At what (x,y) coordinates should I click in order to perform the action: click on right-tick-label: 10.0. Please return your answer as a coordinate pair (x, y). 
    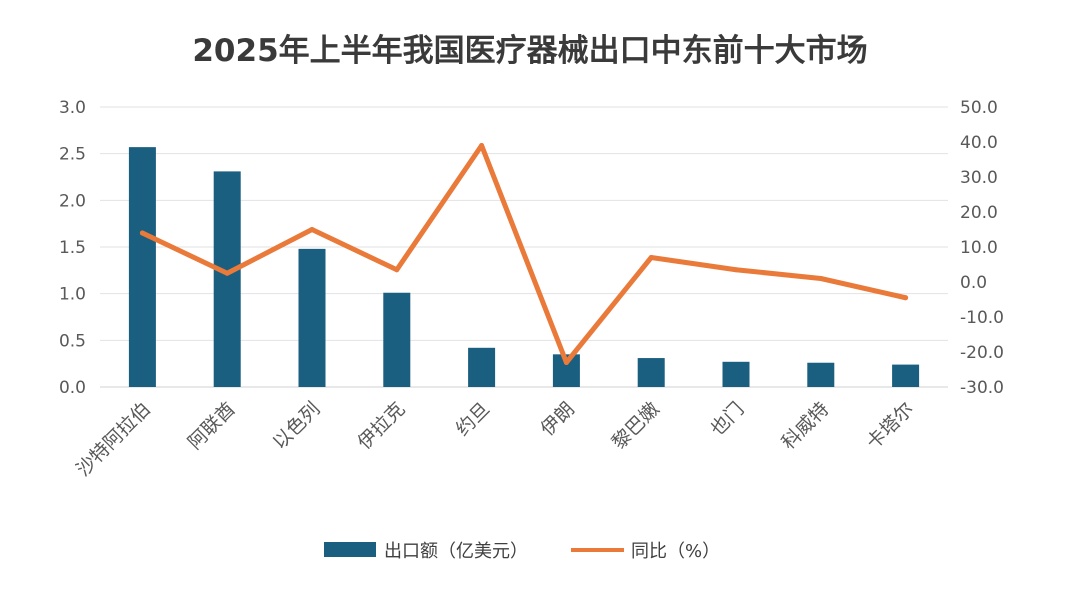
    Looking at the image, I should click on (979, 248).